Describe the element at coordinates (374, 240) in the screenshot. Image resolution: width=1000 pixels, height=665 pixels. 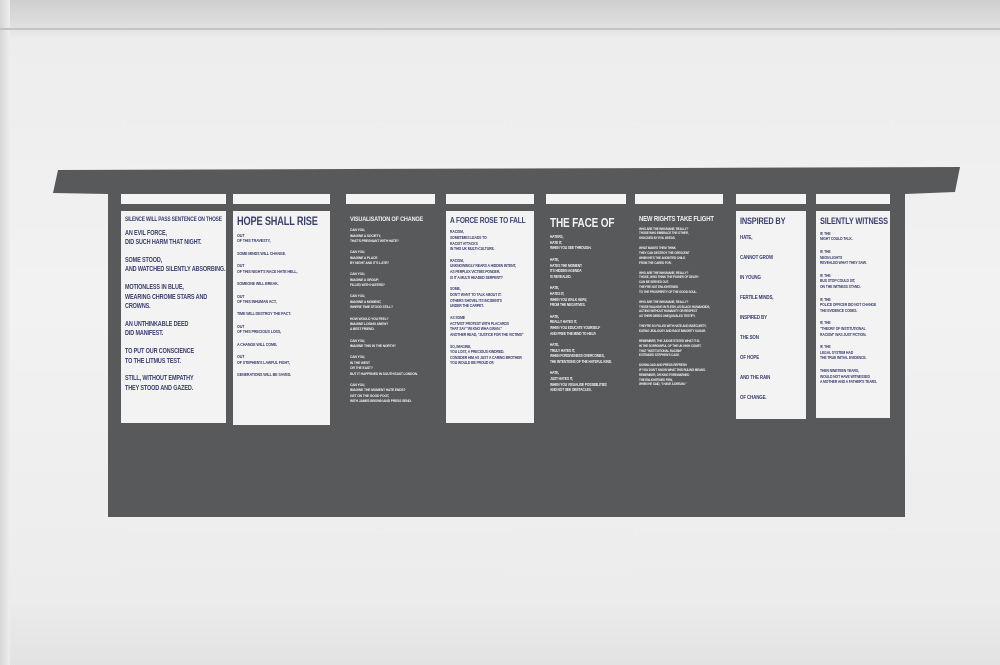
I see `poem-line: THAT'S PREGNANT WITH HATE?` at that location.